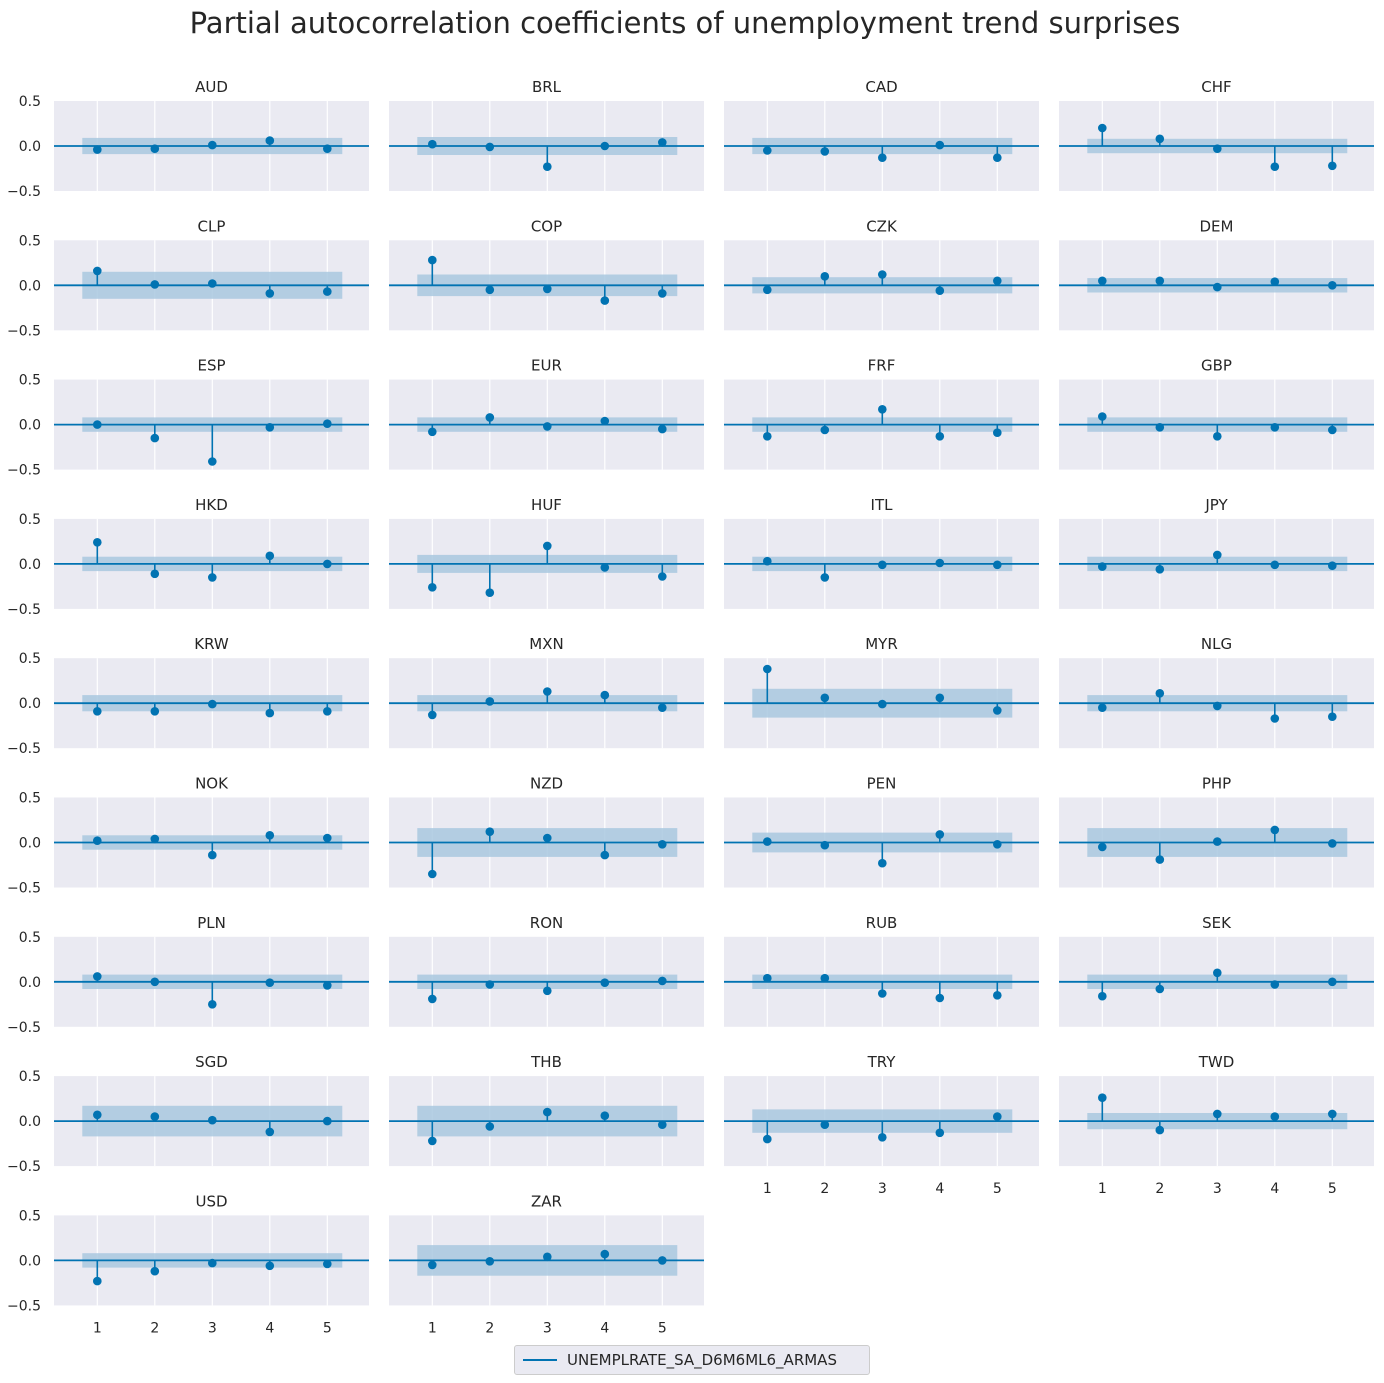 The height and width of the screenshot is (1383, 1384). I want to click on panel-pln: PLN 0.5 0.0 −0.5, so click(188, 975).